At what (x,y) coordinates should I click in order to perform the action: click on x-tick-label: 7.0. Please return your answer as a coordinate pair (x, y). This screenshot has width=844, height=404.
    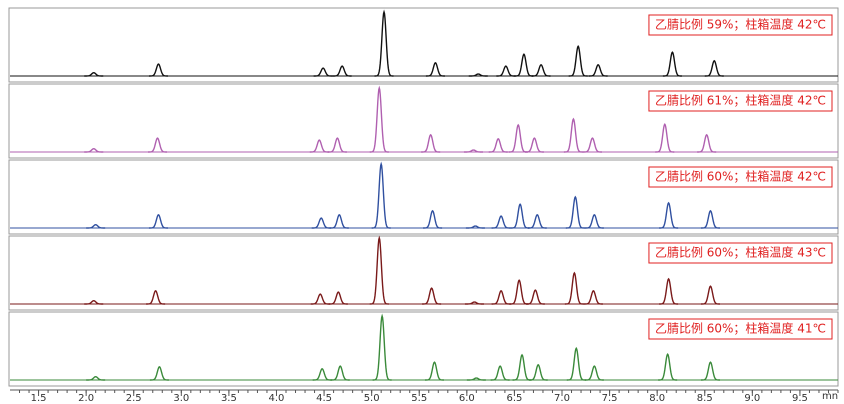
    Looking at the image, I should click on (562, 398).